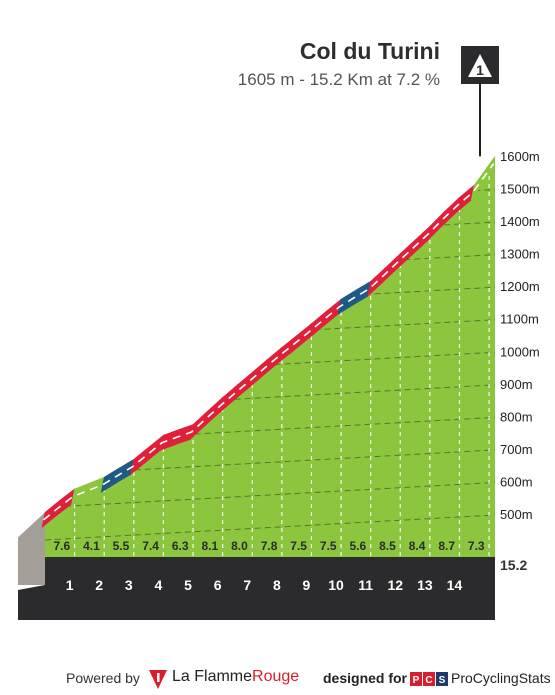  What do you see at coordinates (387, 546) in the screenshot?
I see `gradient-label: 8.5` at bounding box center [387, 546].